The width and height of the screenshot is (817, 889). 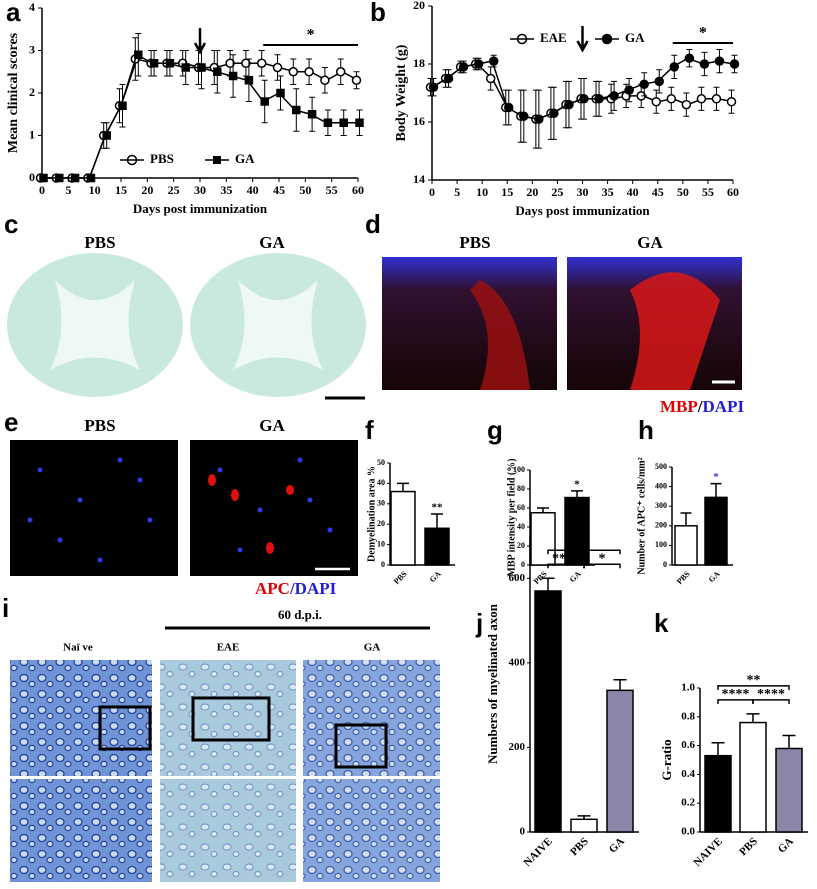 What do you see at coordinates (226, 190) in the screenshot?
I see `x-tick-label: 35` at bounding box center [226, 190].